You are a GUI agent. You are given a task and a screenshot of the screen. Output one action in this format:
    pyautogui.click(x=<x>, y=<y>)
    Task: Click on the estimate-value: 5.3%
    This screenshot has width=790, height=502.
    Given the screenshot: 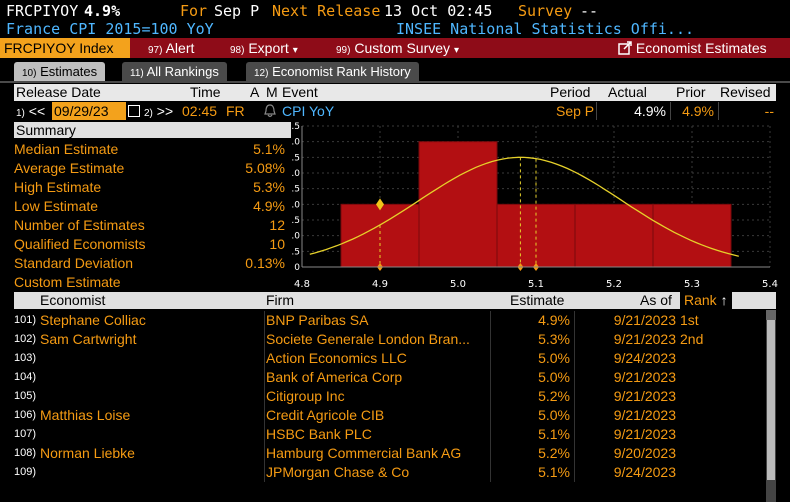 What is the action you would take?
    pyautogui.click(x=554, y=339)
    